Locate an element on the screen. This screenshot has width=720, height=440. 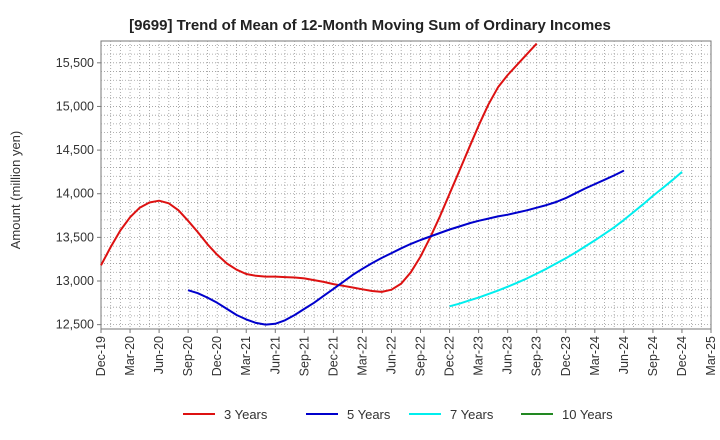
legend-label: 7 Years is located at coordinates (472, 414).